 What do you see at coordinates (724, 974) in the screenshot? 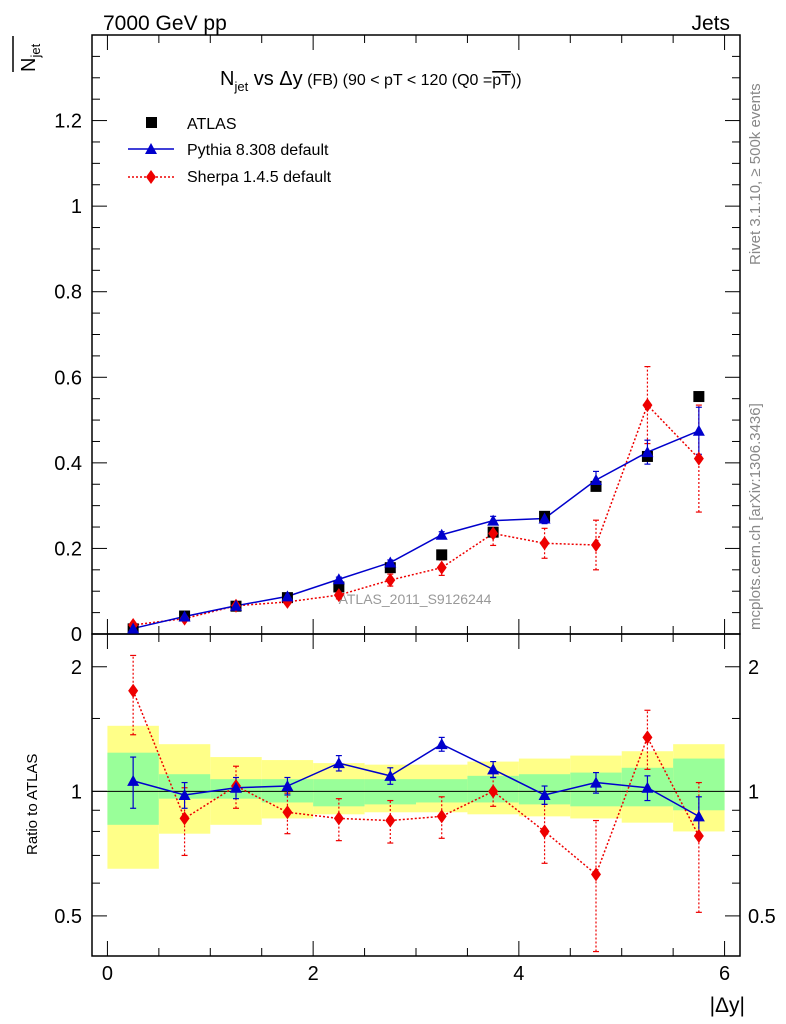
I see `xtick-label: 6` at bounding box center [724, 974].